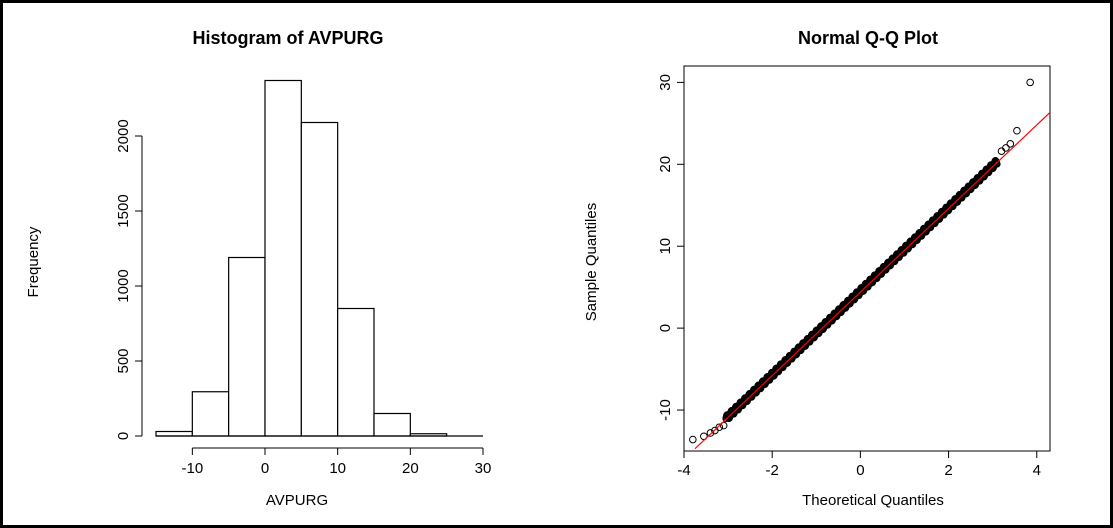 Image resolution: width=1113 pixels, height=528 pixels. What do you see at coordinates (337, 468) in the screenshot?
I see `histogram-x-tick-label: 10` at bounding box center [337, 468].